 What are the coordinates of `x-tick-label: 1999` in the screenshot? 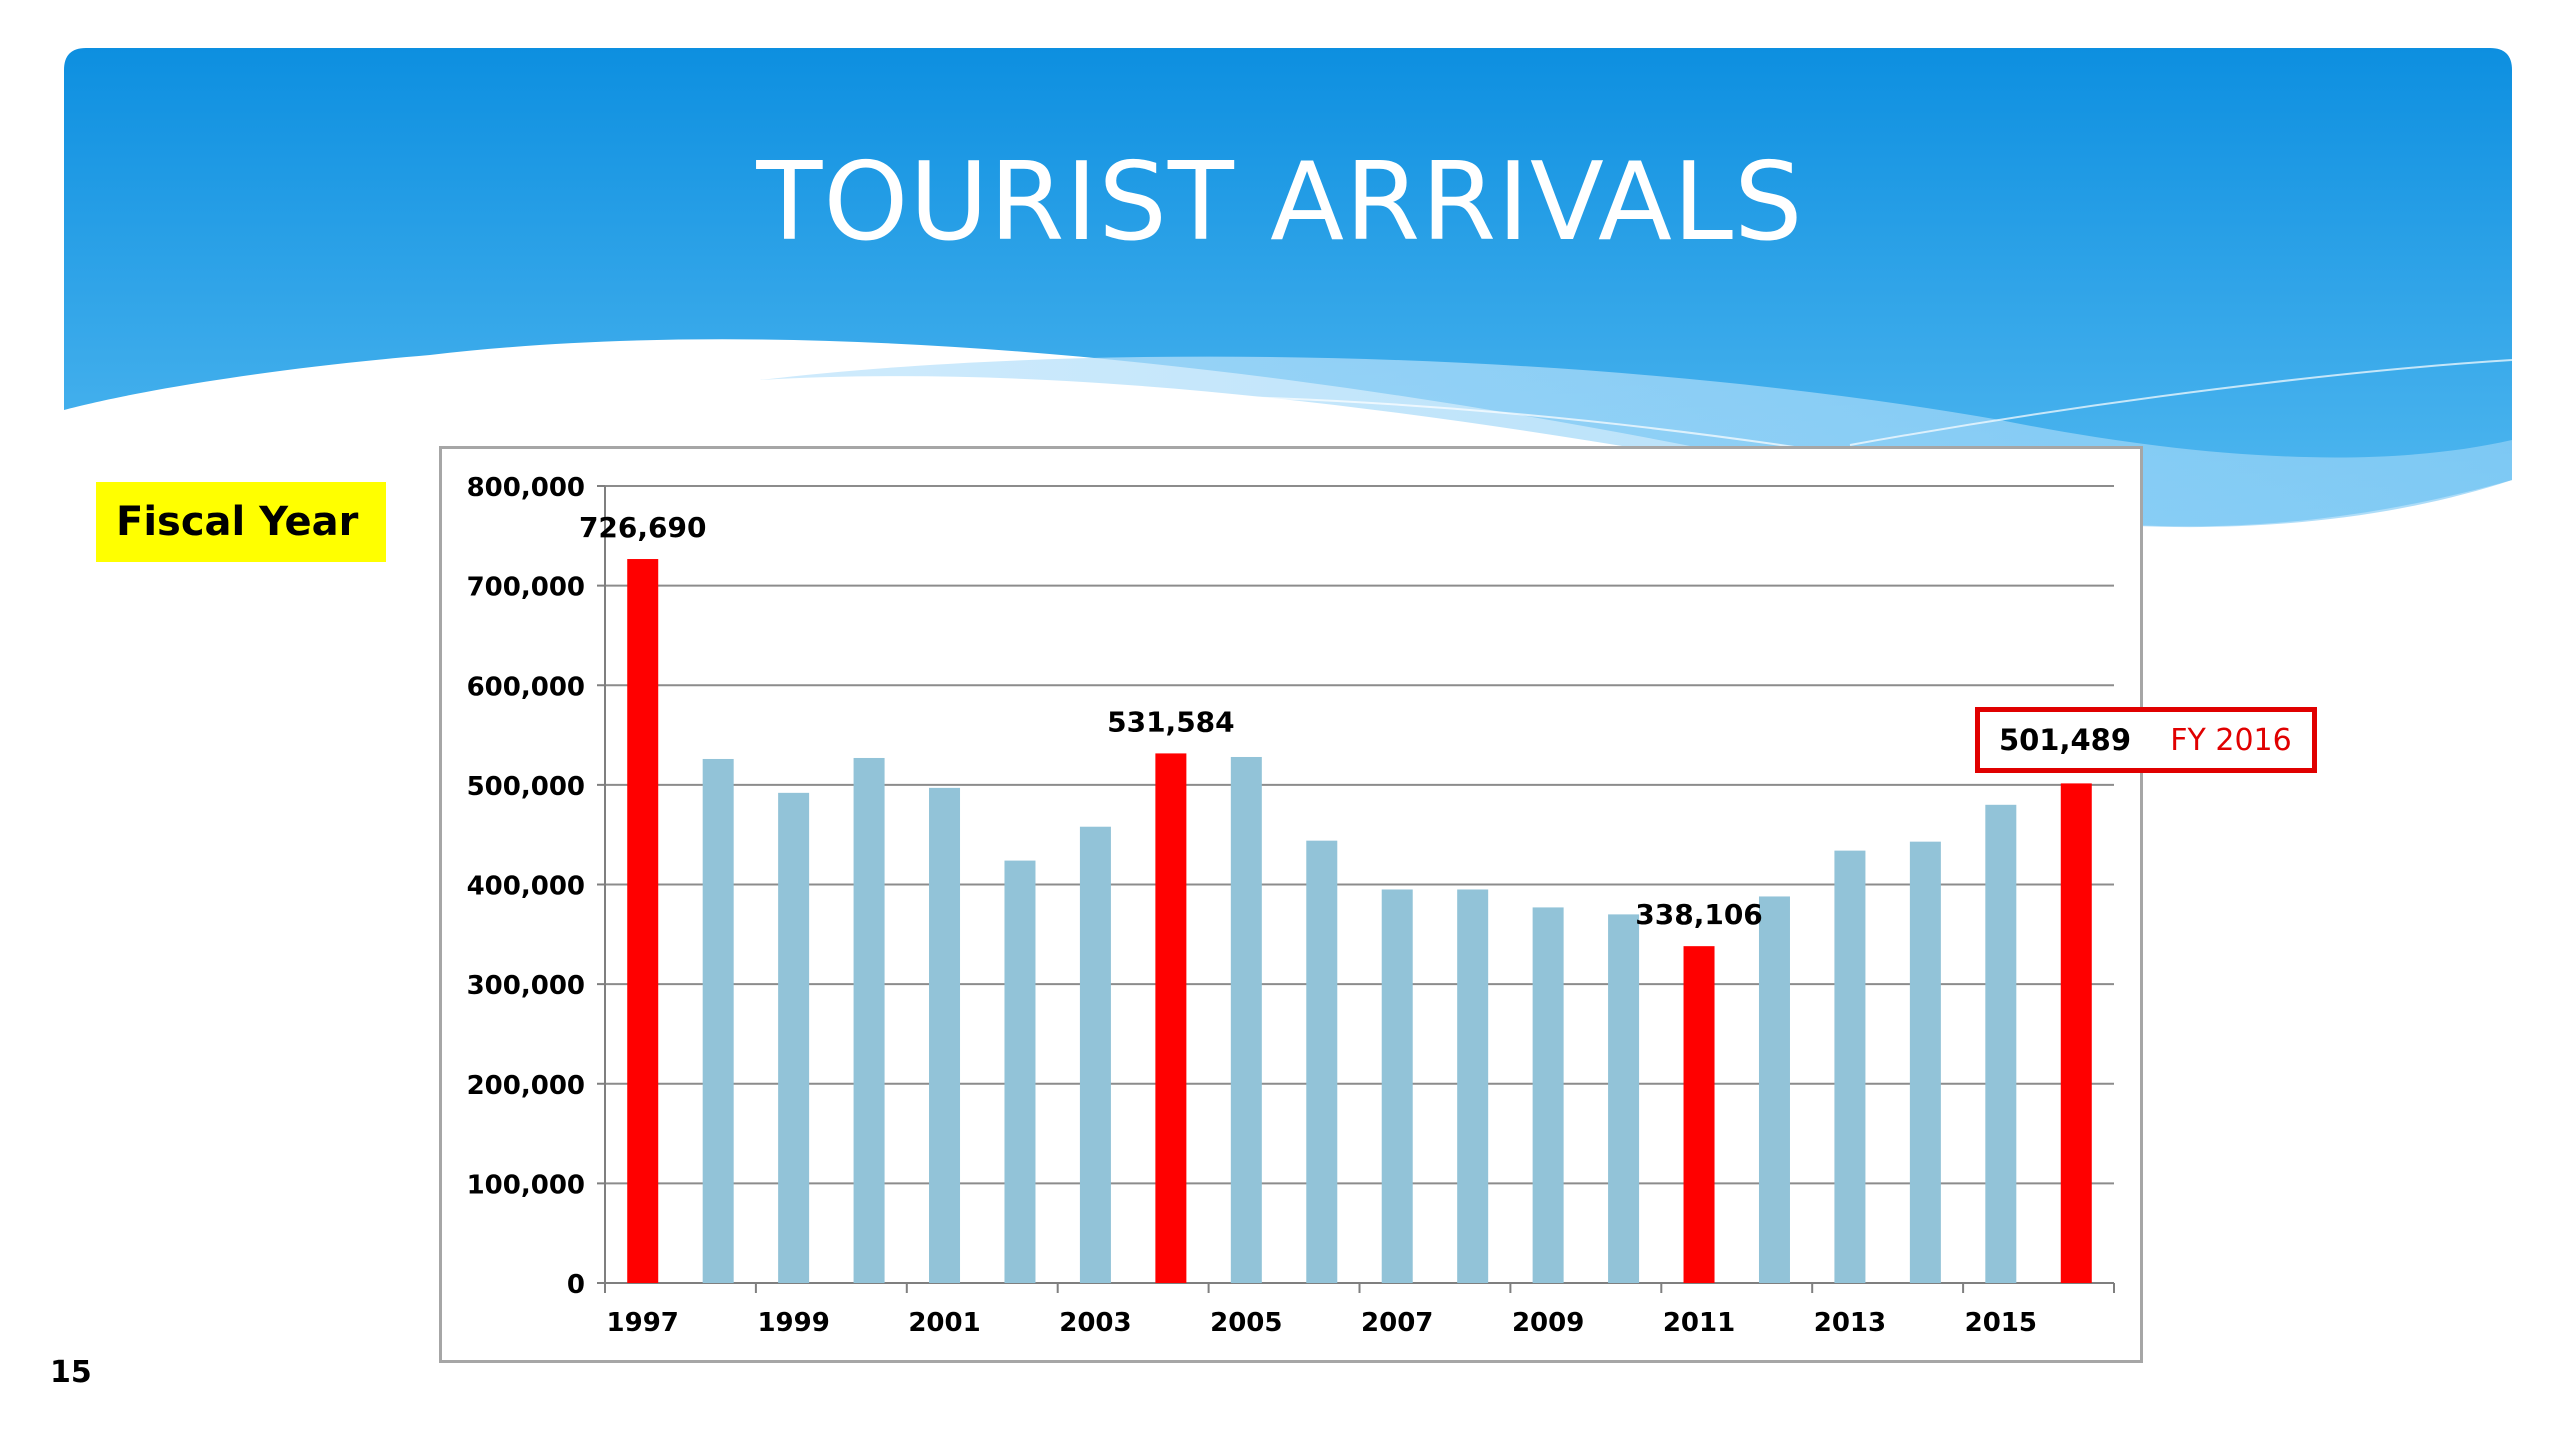 It's located at (793, 1323).